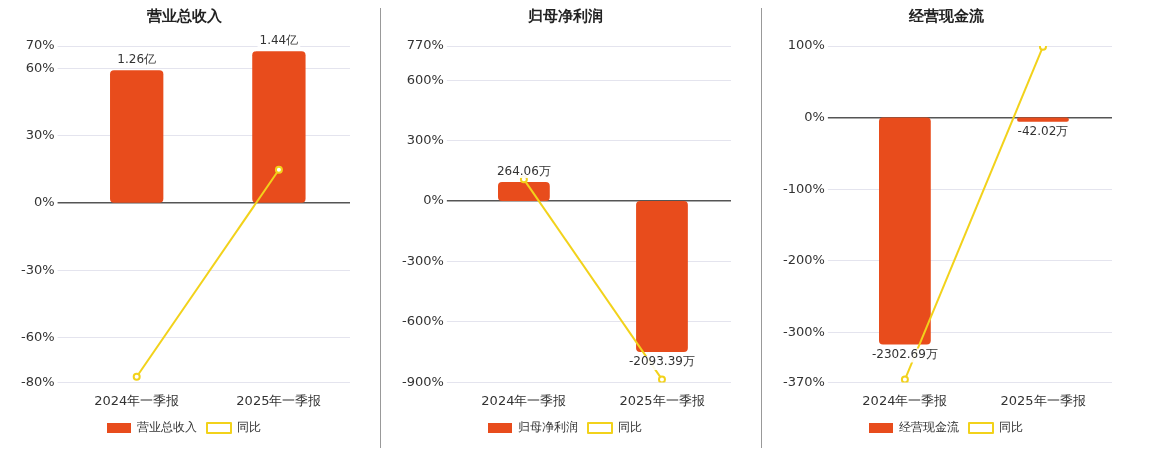  I want to click on y-tick-label: 30%, so click(40, 135).